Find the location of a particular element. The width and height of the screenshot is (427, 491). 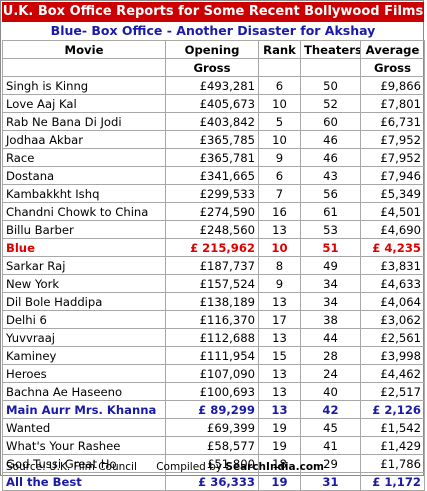

table-row: Kambakkht Ishq £299,533 7 56 £5,349 is located at coordinates (213, 193).